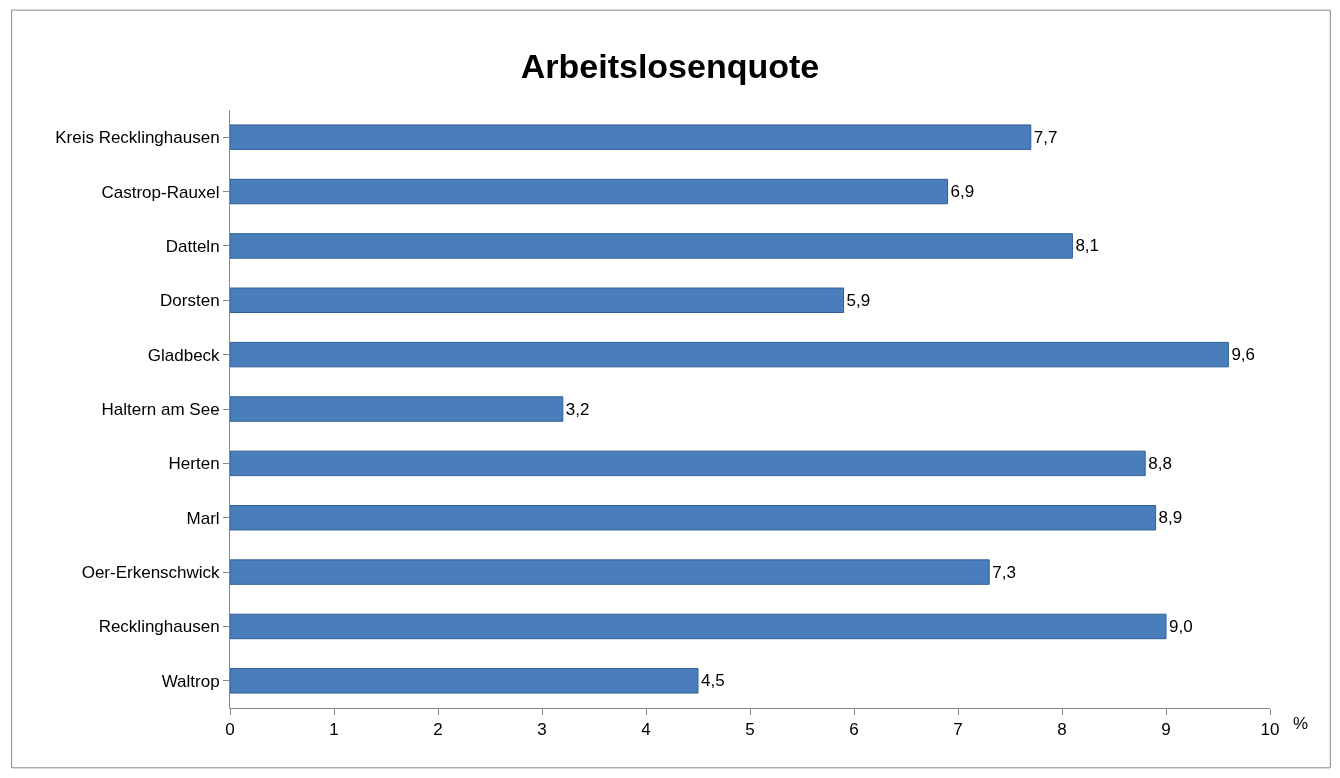  I want to click on y-tick-label: Recklinghausen, so click(159, 627).